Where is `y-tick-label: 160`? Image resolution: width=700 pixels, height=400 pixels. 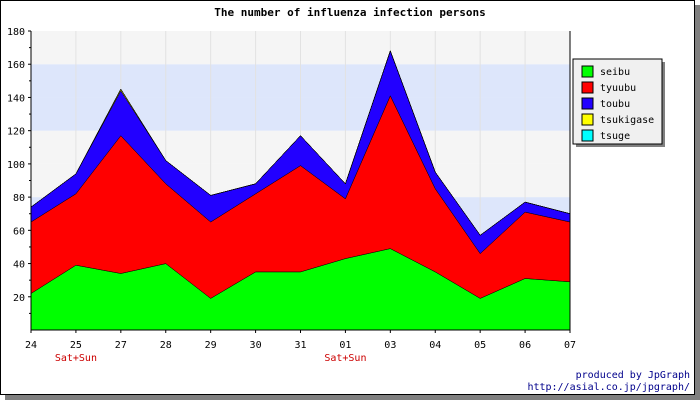 y-tick-label: 160 is located at coordinates (16, 65).